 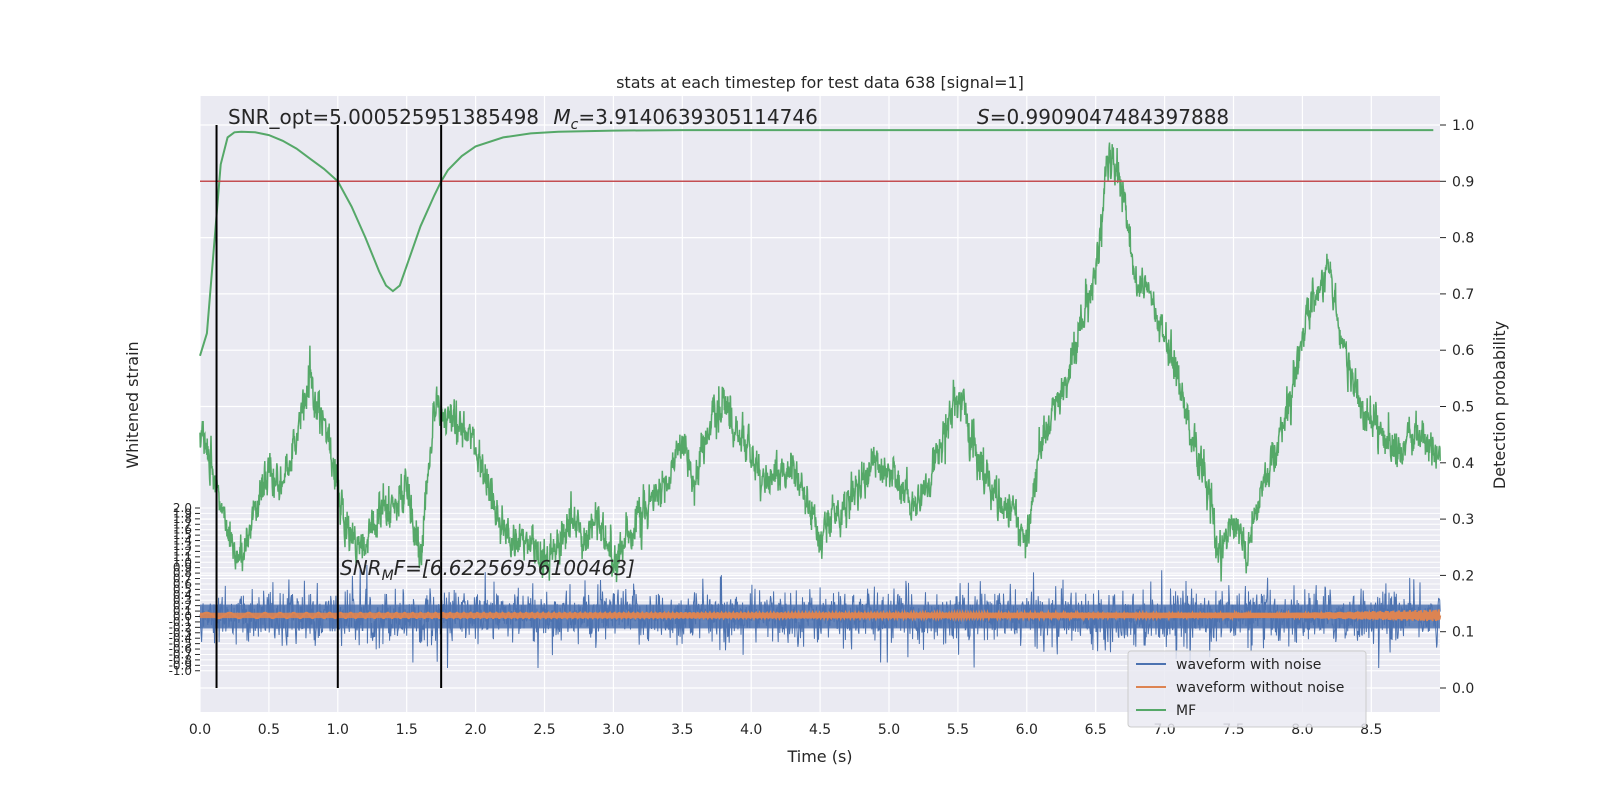 I want to click on waveform-without-noise, so click(x=820, y=615).